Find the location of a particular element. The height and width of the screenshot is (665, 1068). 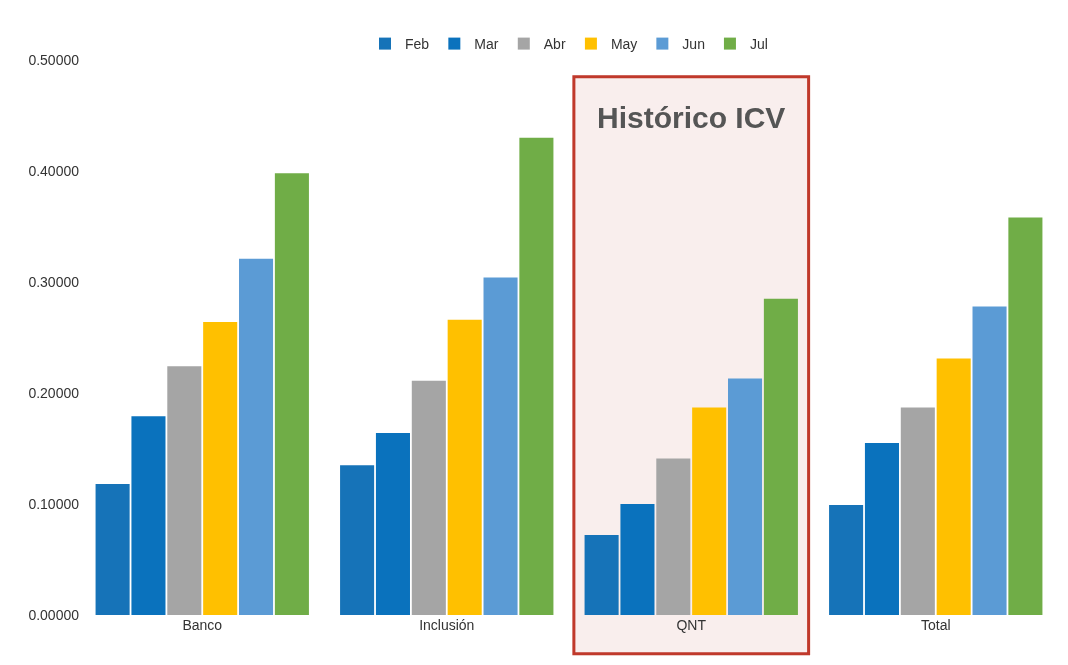

legend-label: Abr is located at coordinates (554, 44).